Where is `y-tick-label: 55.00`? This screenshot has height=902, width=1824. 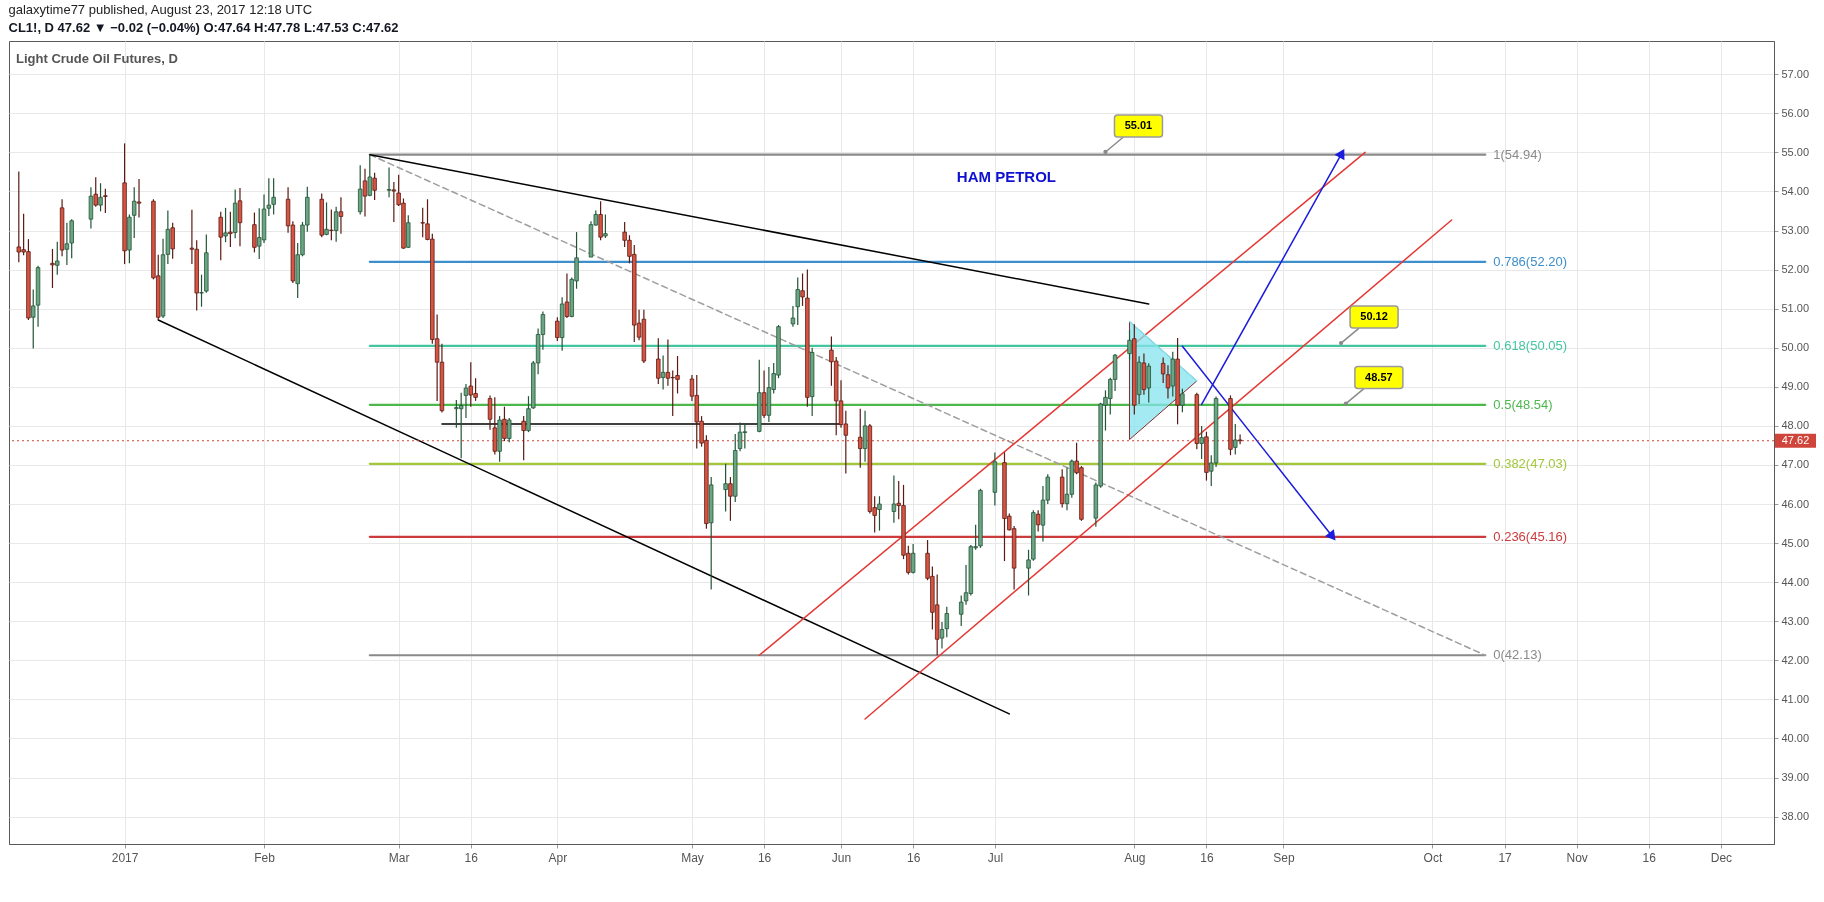 y-tick-label: 55.00 is located at coordinates (1795, 151).